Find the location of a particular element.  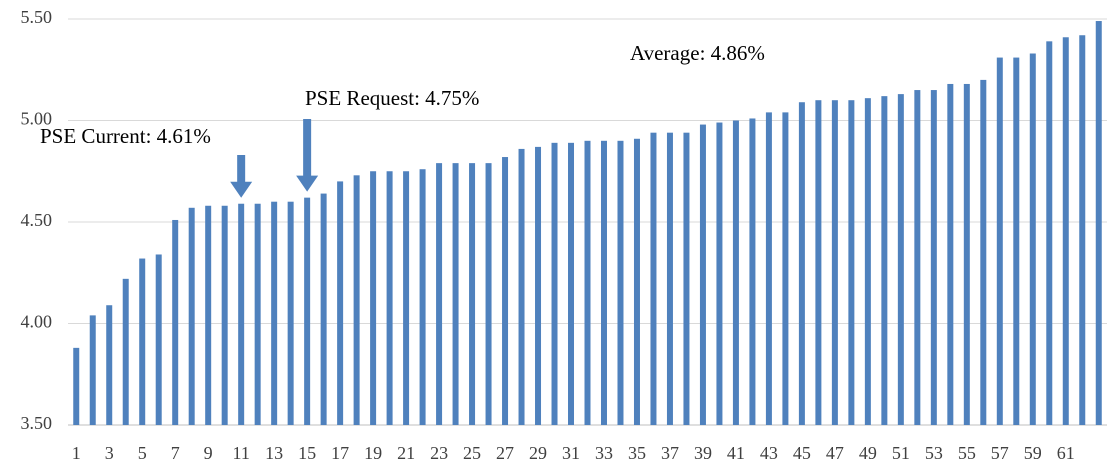

x-tick-label: 41 is located at coordinates (736, 453).